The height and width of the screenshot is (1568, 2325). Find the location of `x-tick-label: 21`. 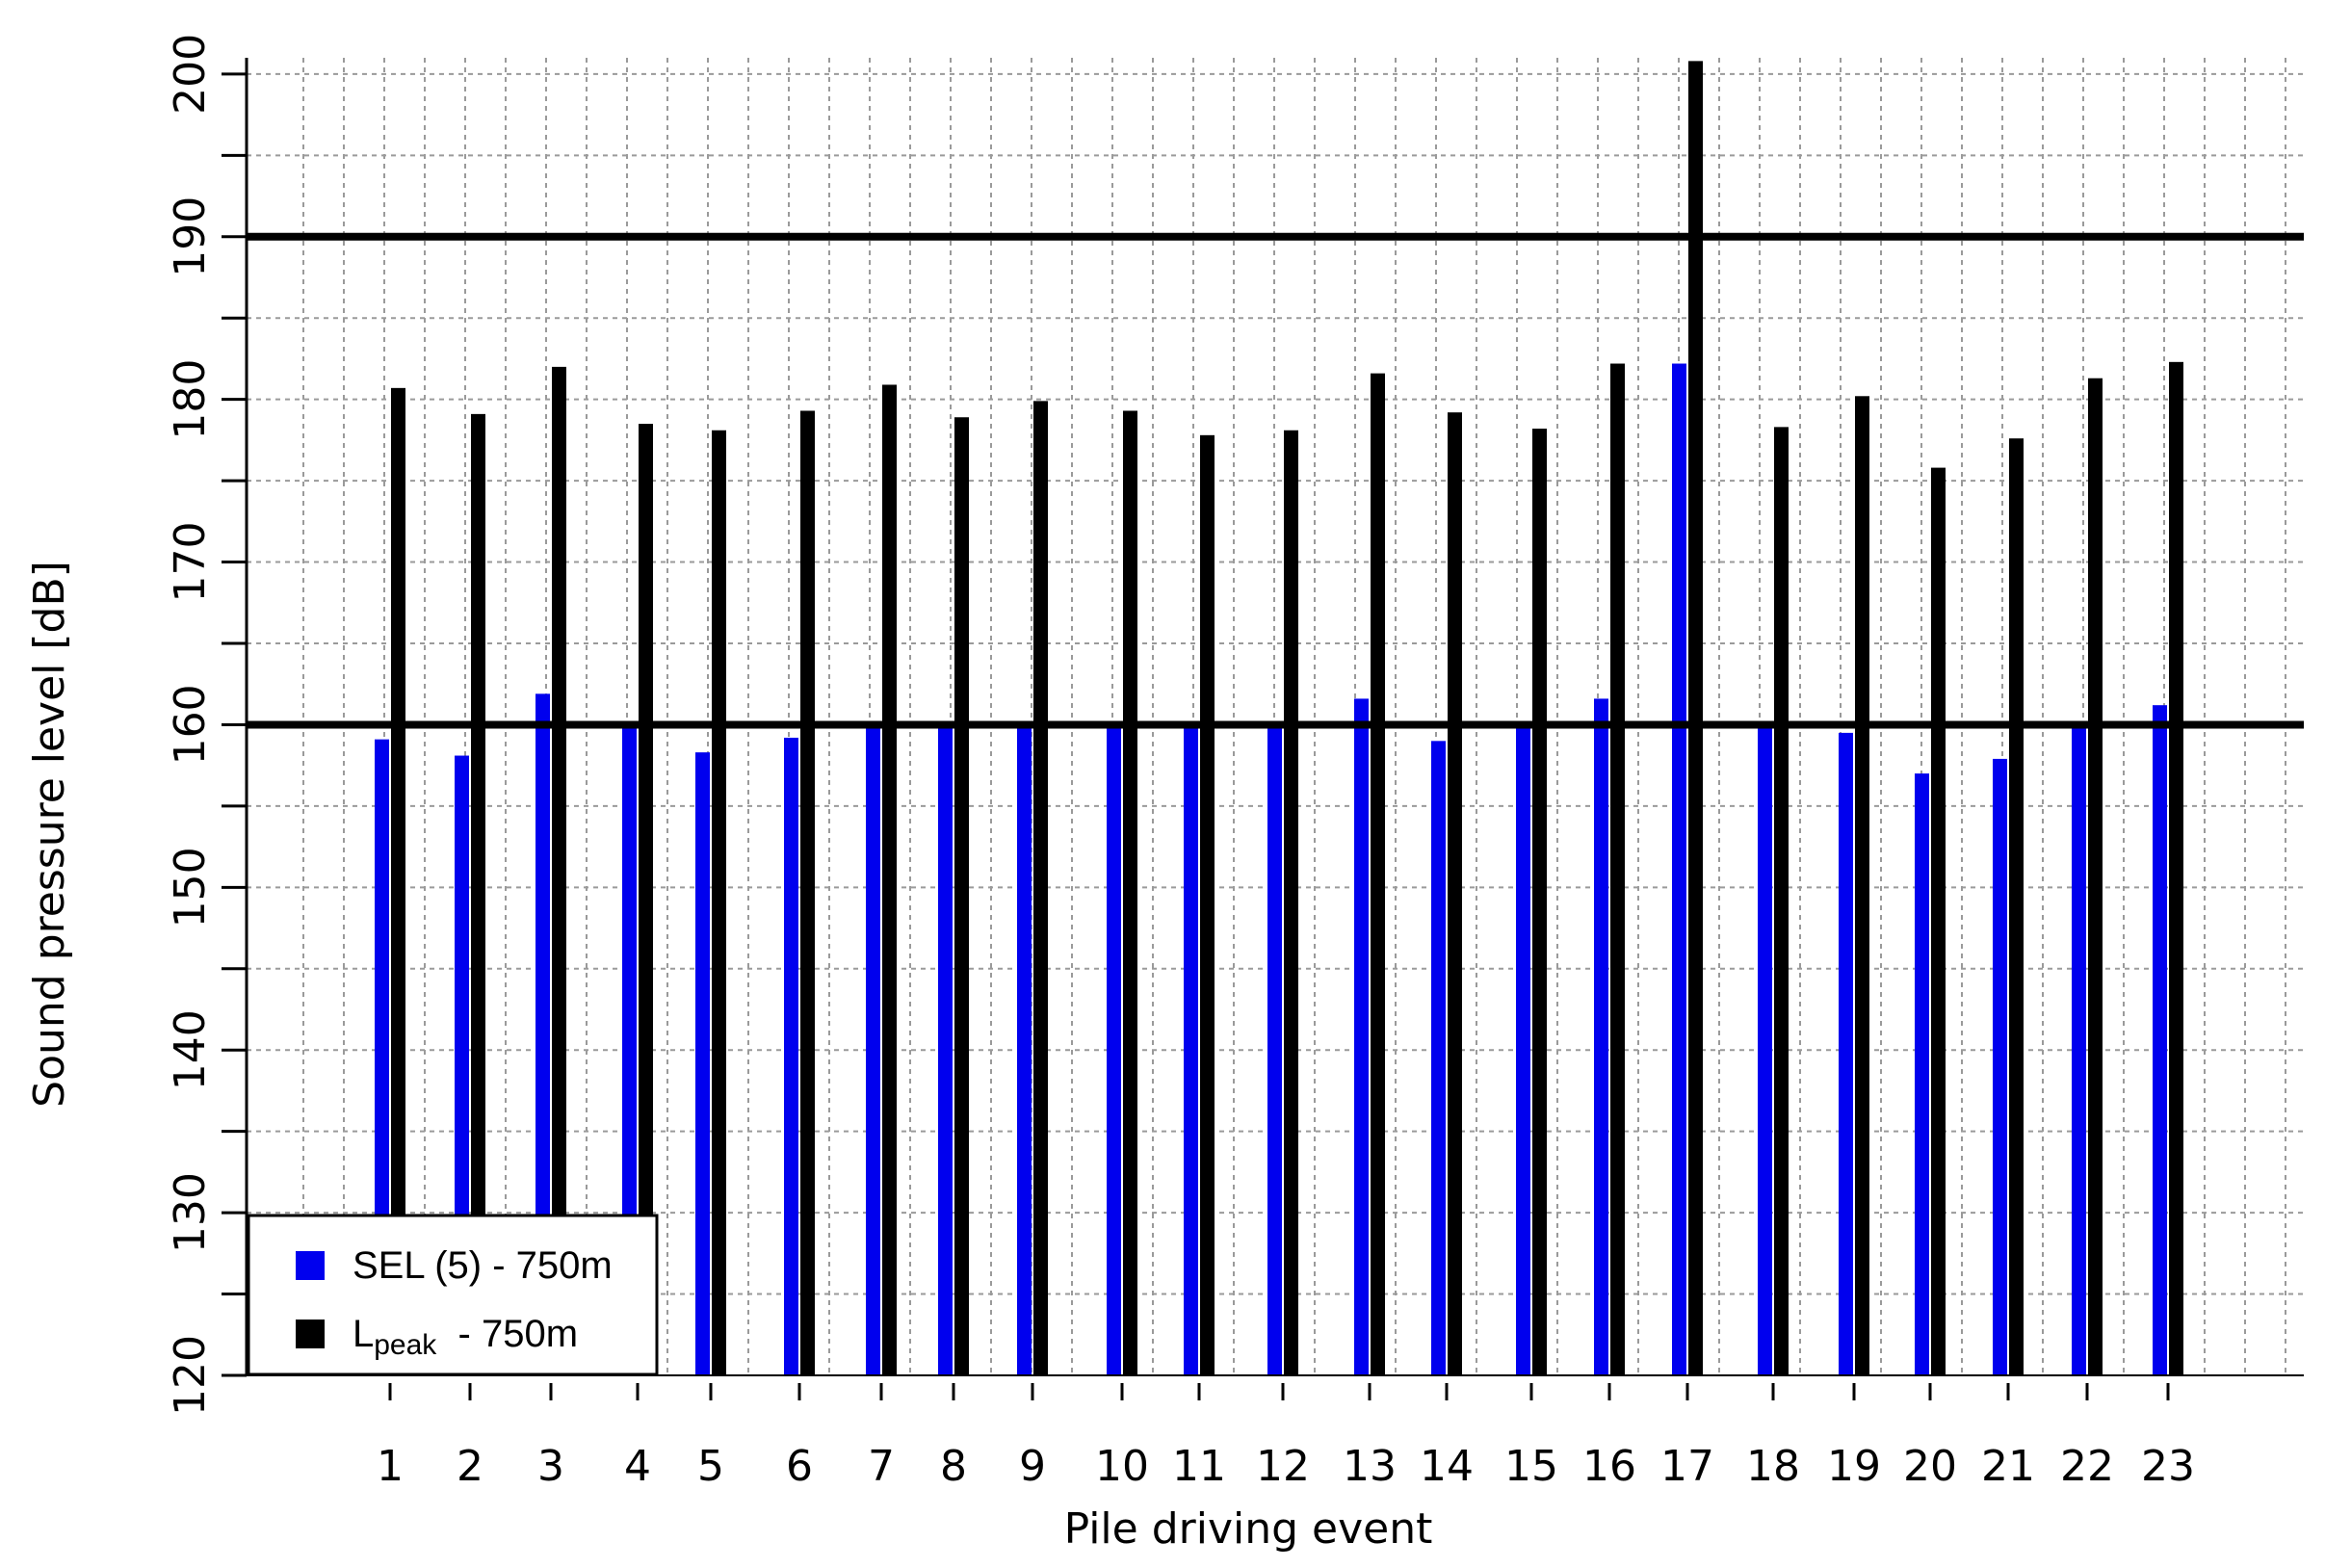

x-tick-label: 21 is located at coordinates (2008, 1466).